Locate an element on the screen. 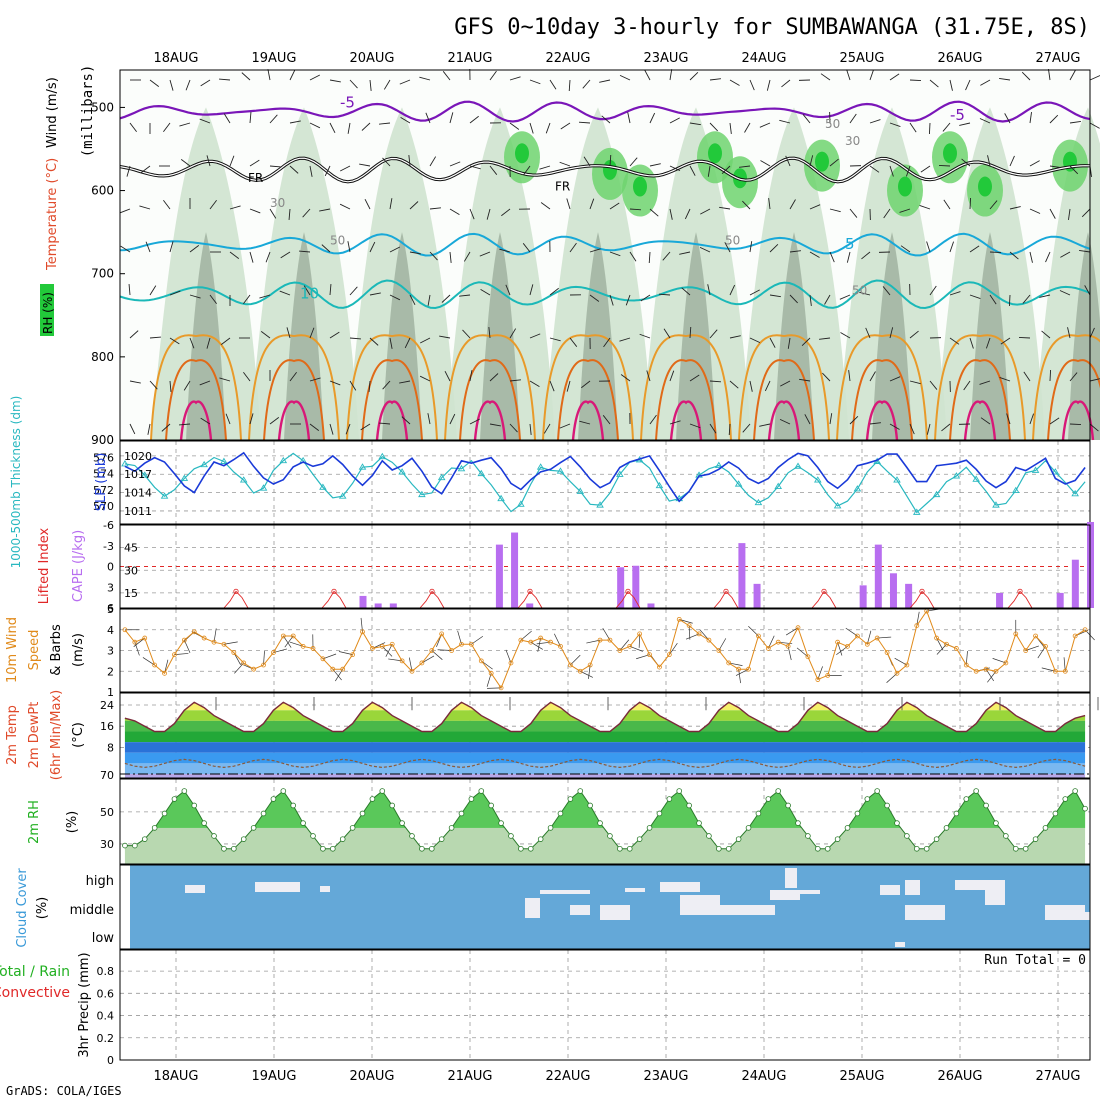  contour-label: 10 is located at coordinates (309, 294).